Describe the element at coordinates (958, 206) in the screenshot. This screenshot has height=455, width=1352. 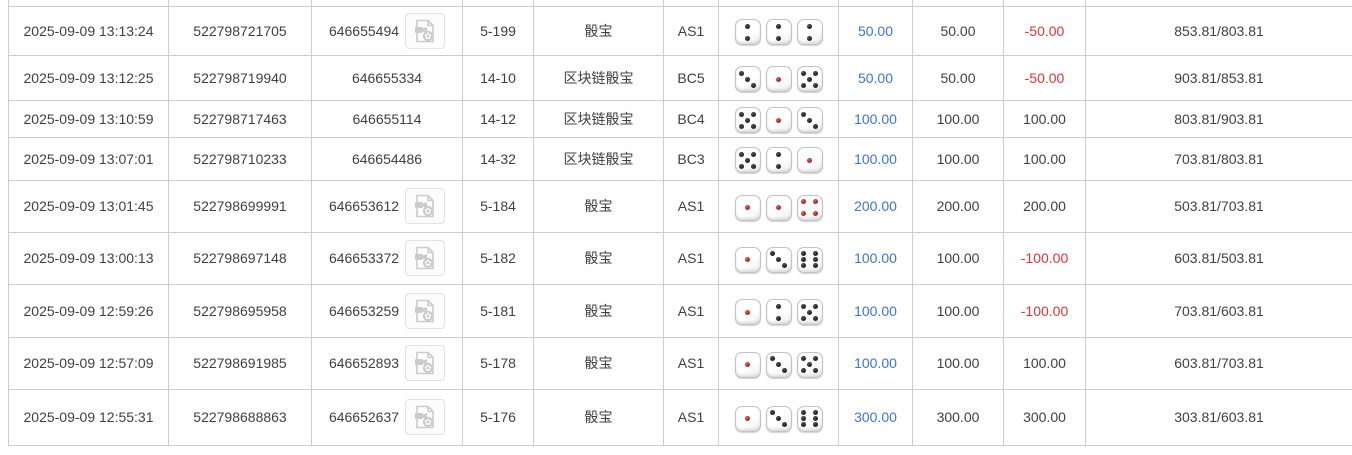
I see `valid-amount: 200.00` at that location.